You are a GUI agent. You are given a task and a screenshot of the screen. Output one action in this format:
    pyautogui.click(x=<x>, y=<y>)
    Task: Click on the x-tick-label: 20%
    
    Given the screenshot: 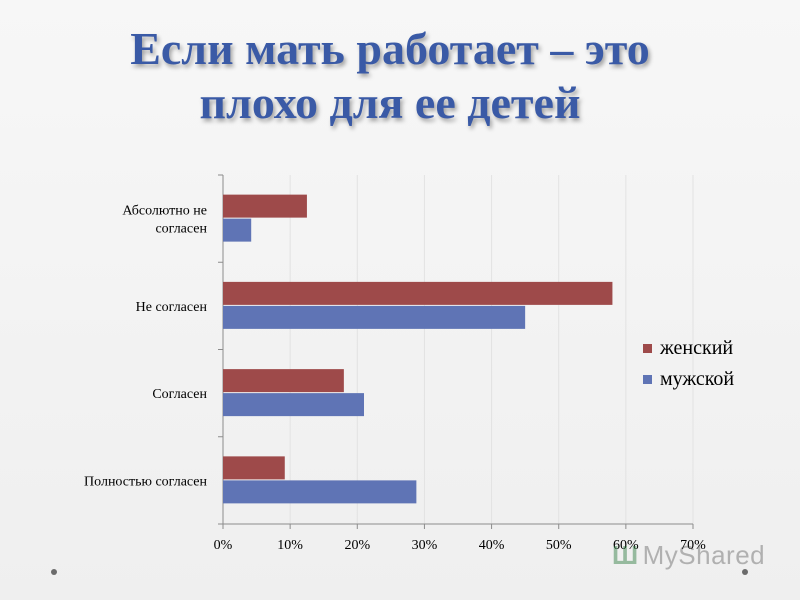 What is the action you would take?
    pyautogui.click(x=357, y=545)
    